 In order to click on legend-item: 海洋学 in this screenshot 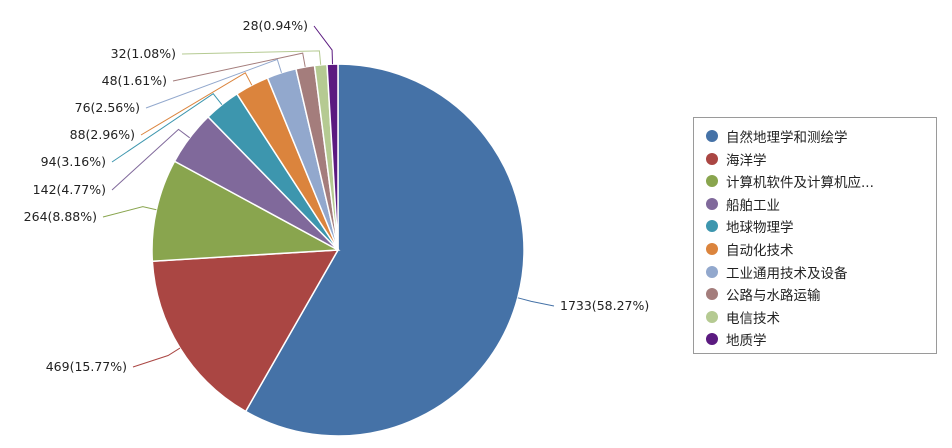, I will do `click(736, 159)`.